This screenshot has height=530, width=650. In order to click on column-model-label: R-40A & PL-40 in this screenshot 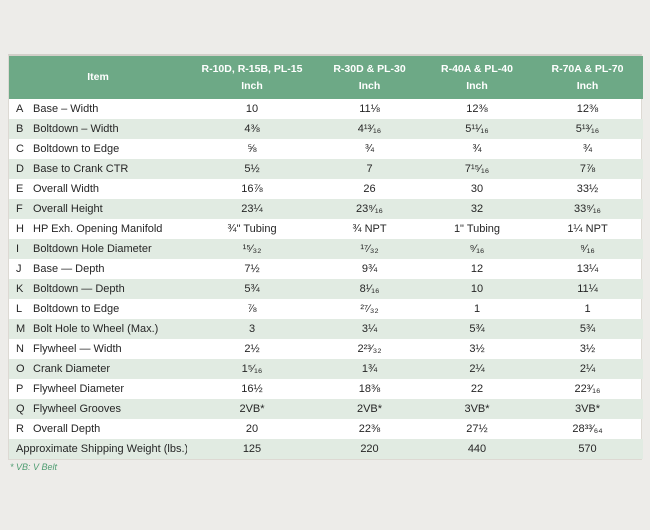, I will do `click(477, 69)`.